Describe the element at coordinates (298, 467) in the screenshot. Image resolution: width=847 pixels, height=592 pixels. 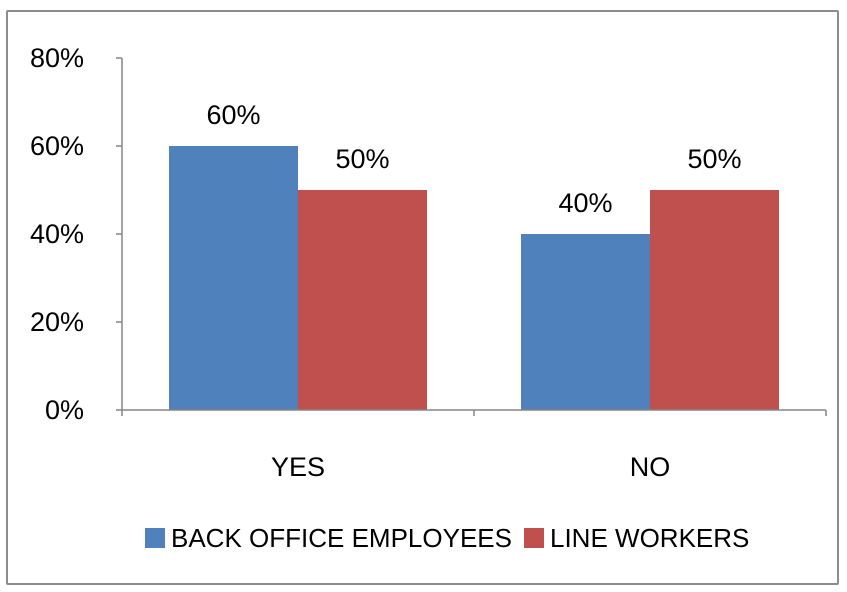
I see `x-tick-label: YES` at that location.